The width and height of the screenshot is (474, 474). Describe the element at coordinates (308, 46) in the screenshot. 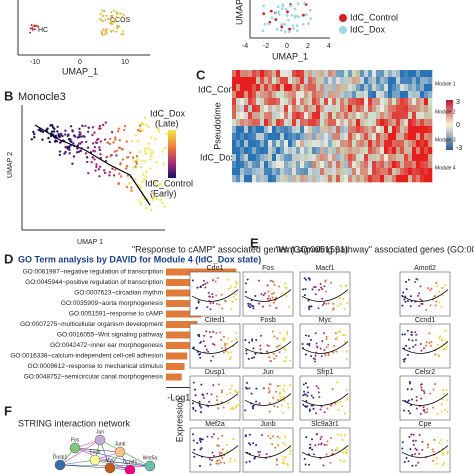

I see `tick-label: 2` at that location.